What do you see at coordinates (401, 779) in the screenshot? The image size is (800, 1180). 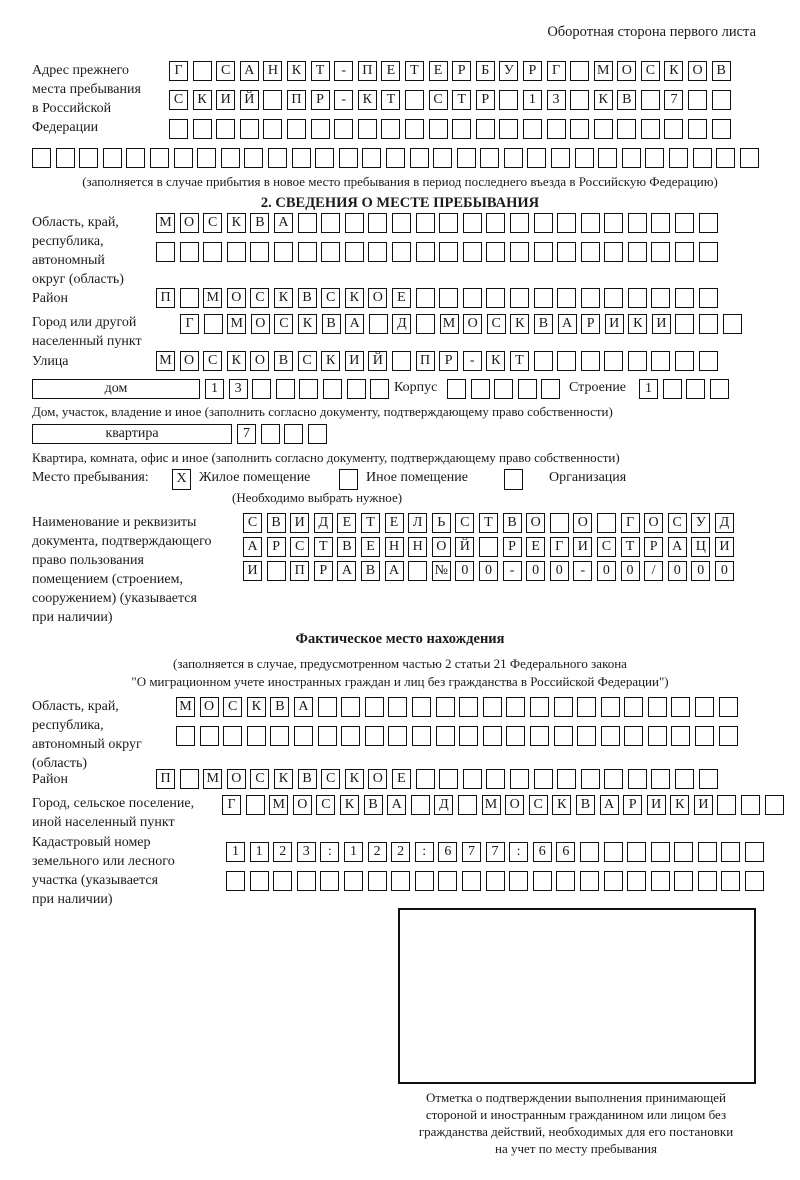 I see `actual-district-cell-cell-10: Е` at bounding box center [401, 779].